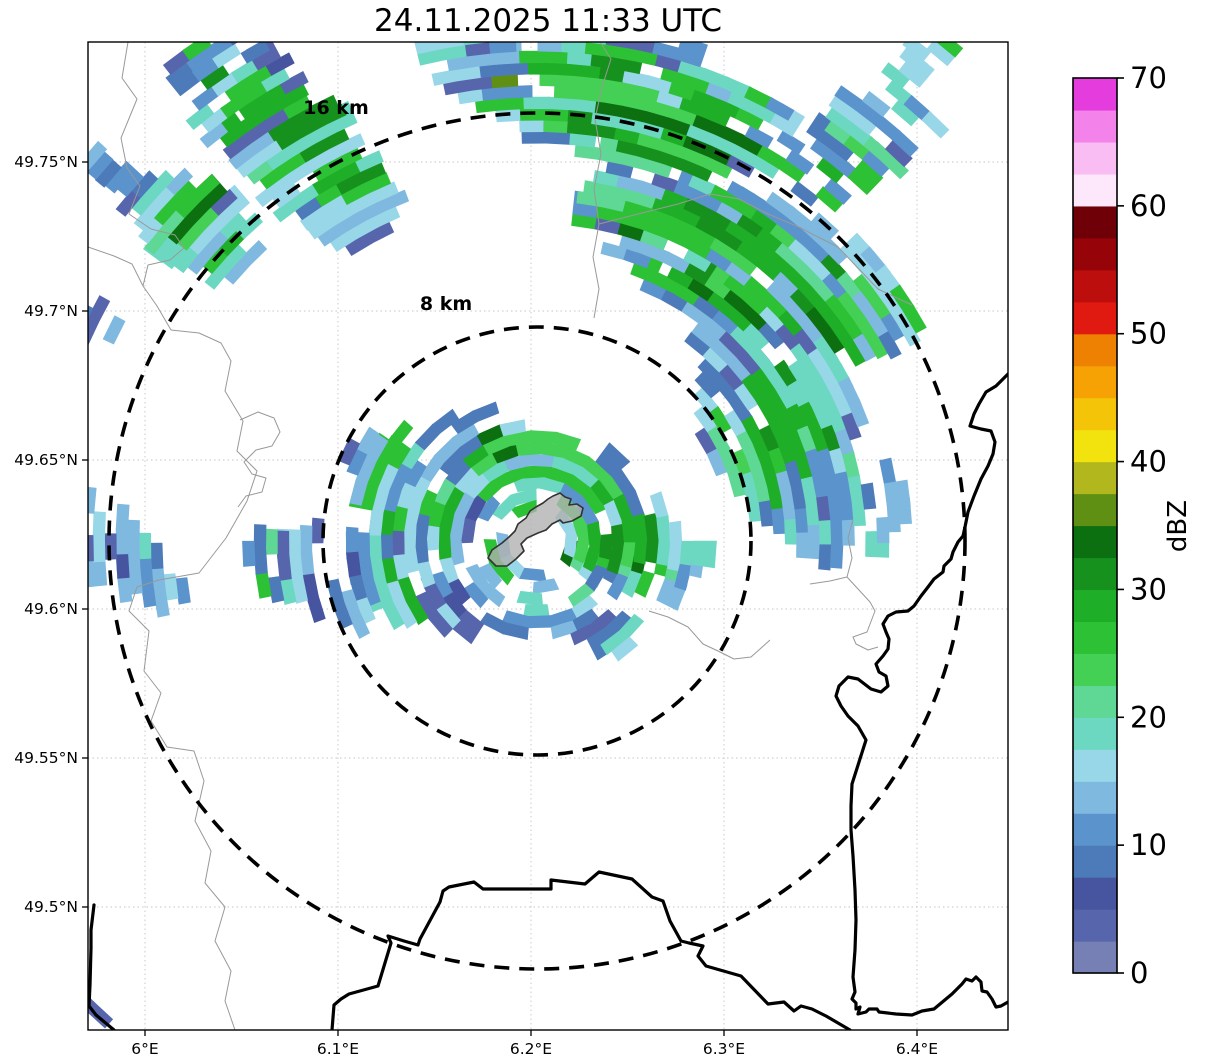 This screenshot has width=1207, height=1064. What do you see at coordinates (535, 529) in the screenshot?
I see `city-outline-polygon` at bounding box center [535, 529].